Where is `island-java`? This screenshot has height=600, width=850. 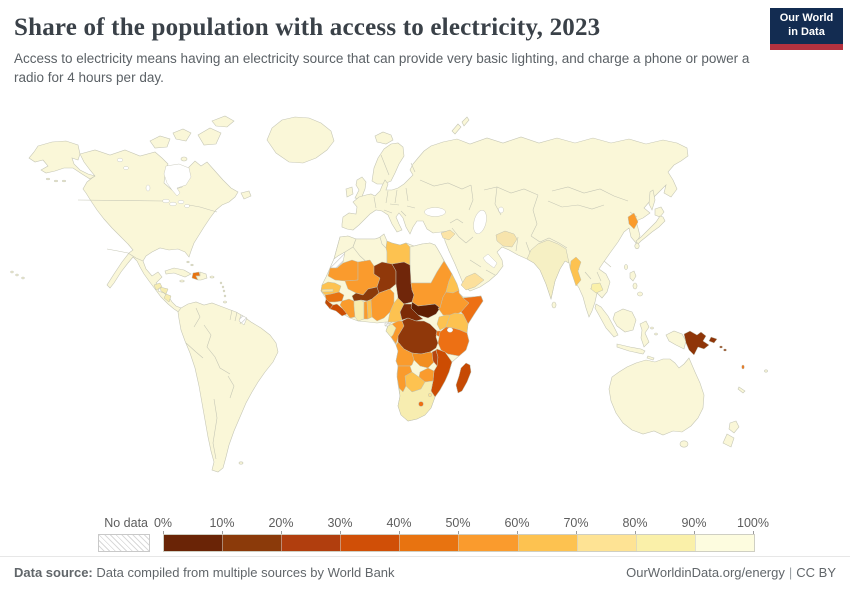 island-java is located at coordinates (631, 349).